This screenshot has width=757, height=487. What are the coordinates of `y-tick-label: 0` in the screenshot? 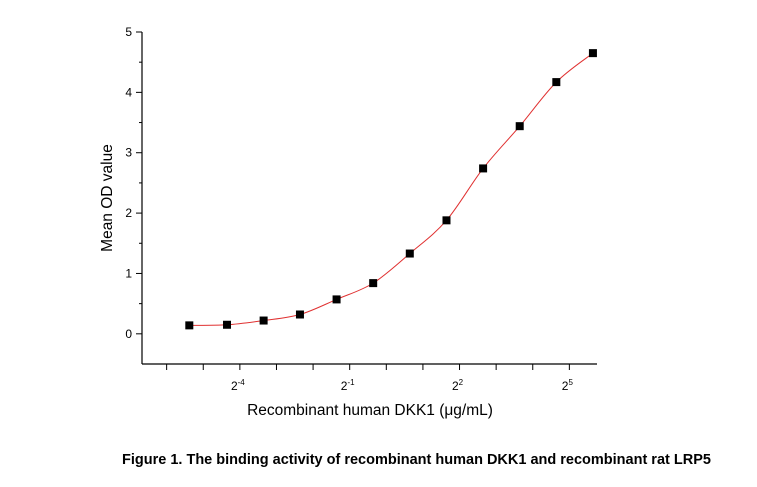 It's located at (128, 334).